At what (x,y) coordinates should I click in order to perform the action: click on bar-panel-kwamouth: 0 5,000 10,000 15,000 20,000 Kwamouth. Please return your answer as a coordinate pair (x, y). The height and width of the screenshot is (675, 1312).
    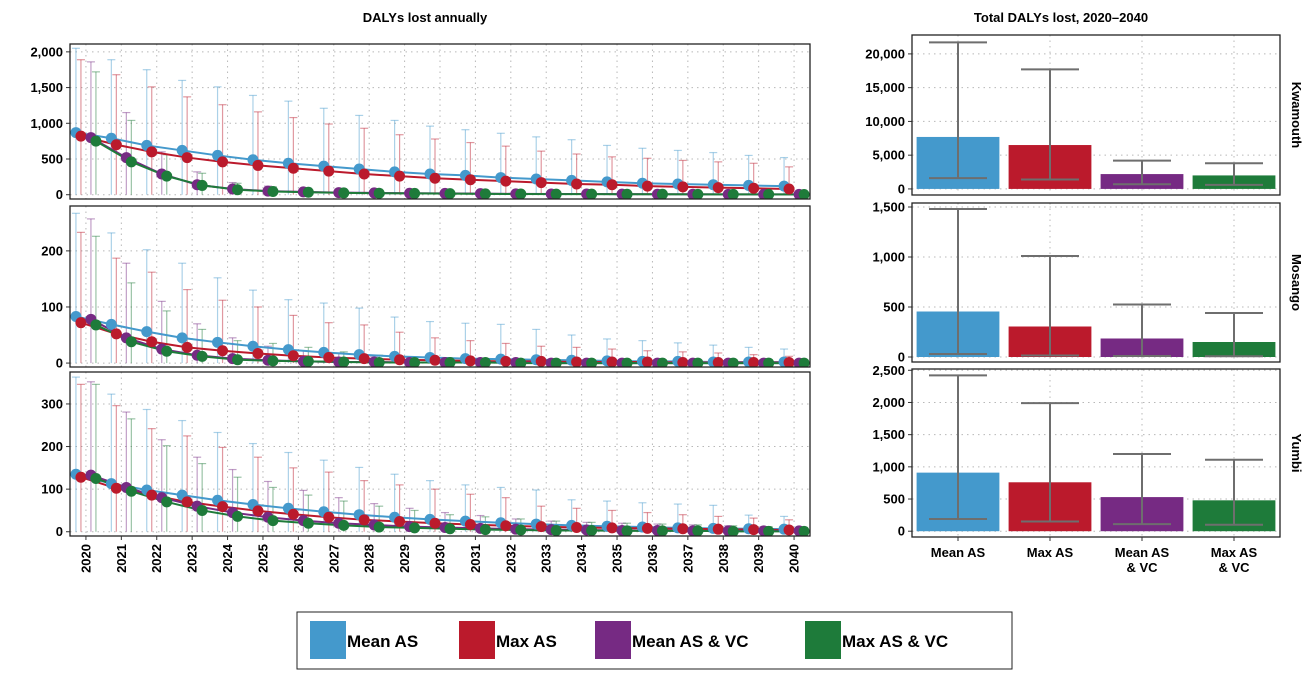
    Looking at the image, I should click on (1084, 115).